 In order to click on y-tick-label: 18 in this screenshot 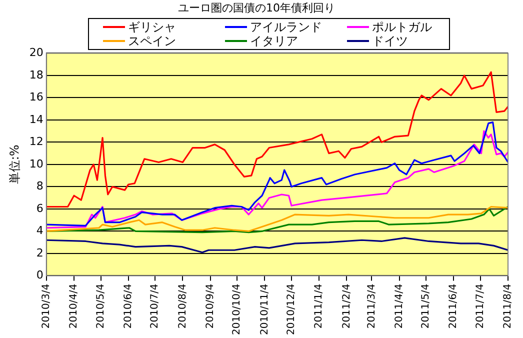, I will do `click(36, 75)`.